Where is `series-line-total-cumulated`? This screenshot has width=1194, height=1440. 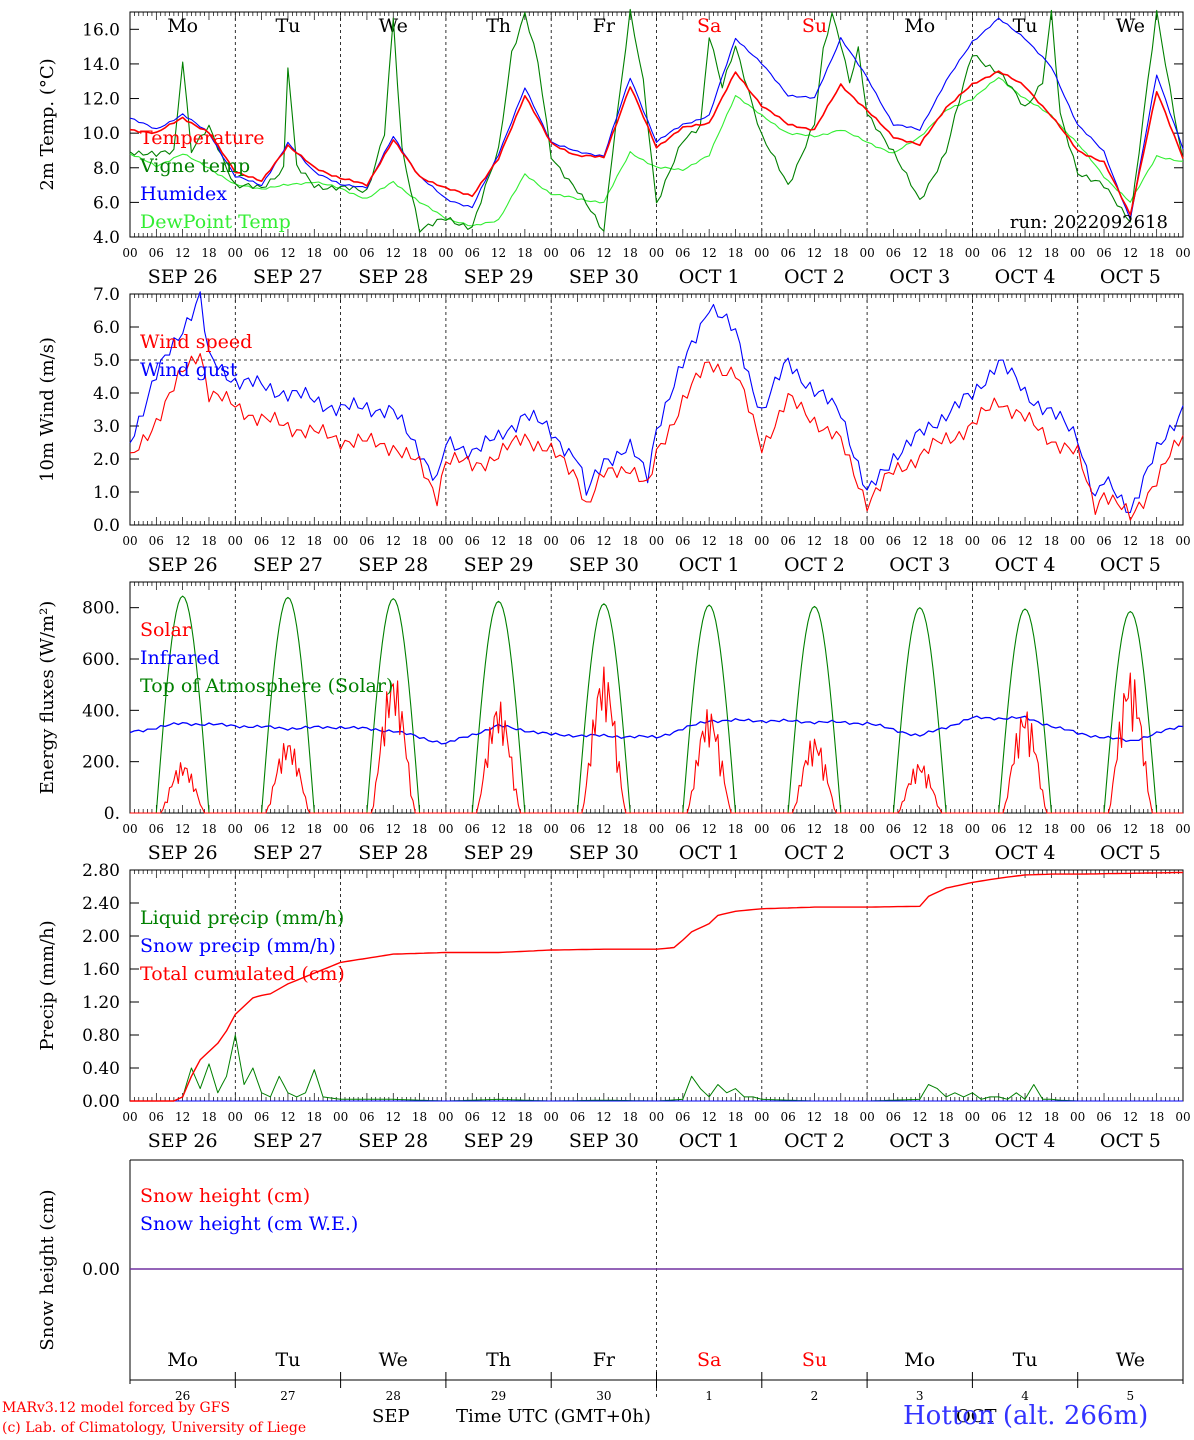 series-line-total-cumulated is located at coordinates (656, 986).